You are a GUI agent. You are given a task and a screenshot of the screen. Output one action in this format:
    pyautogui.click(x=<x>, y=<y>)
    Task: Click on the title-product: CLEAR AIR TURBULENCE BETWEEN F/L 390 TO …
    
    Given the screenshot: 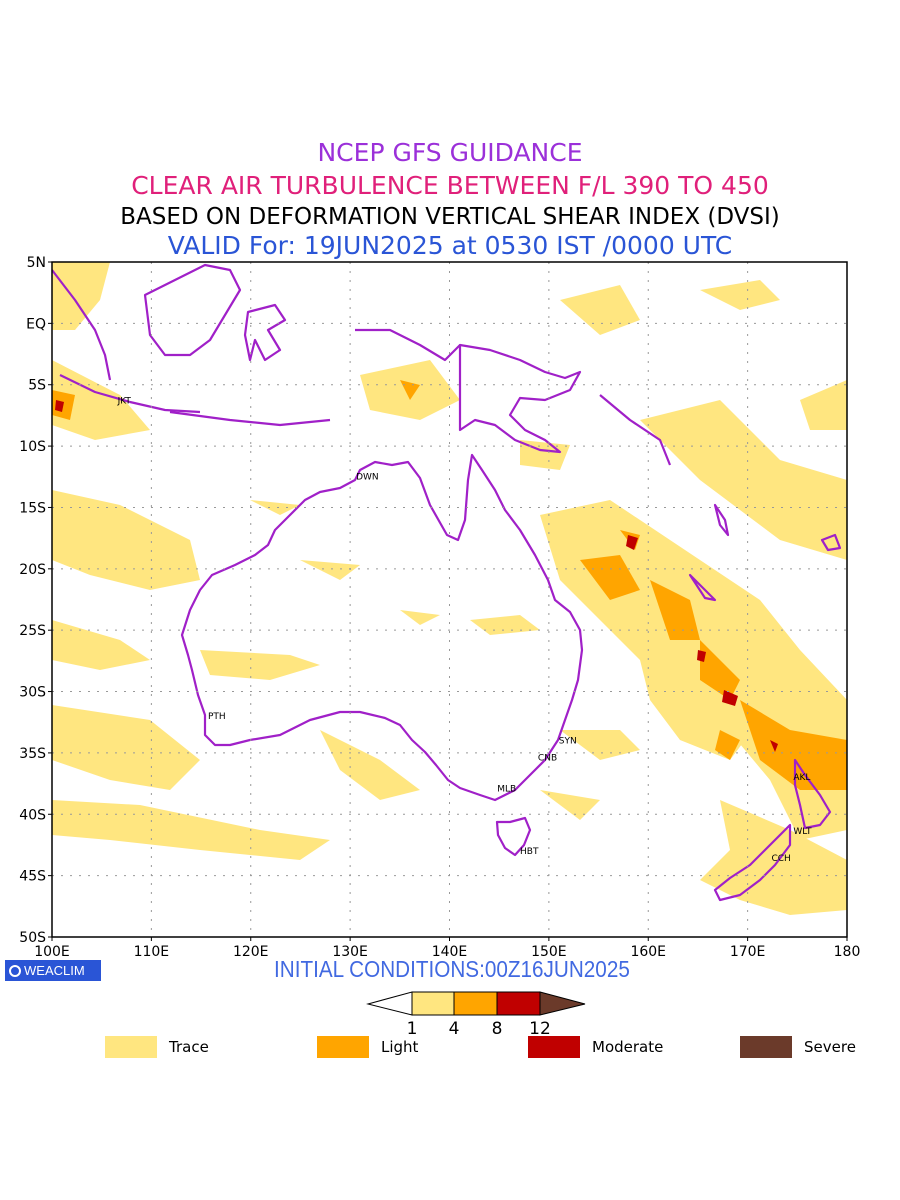 What is the action you would take?
    pyautogui.click(x=450, y=185)
    